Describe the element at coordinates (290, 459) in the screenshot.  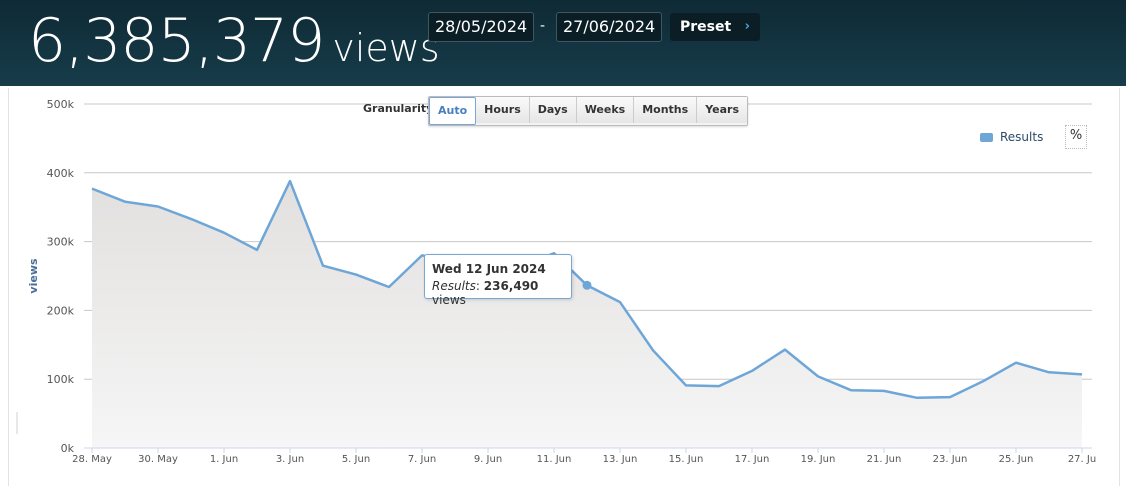
I see `x-tick-label: 3. Jun` at that location.